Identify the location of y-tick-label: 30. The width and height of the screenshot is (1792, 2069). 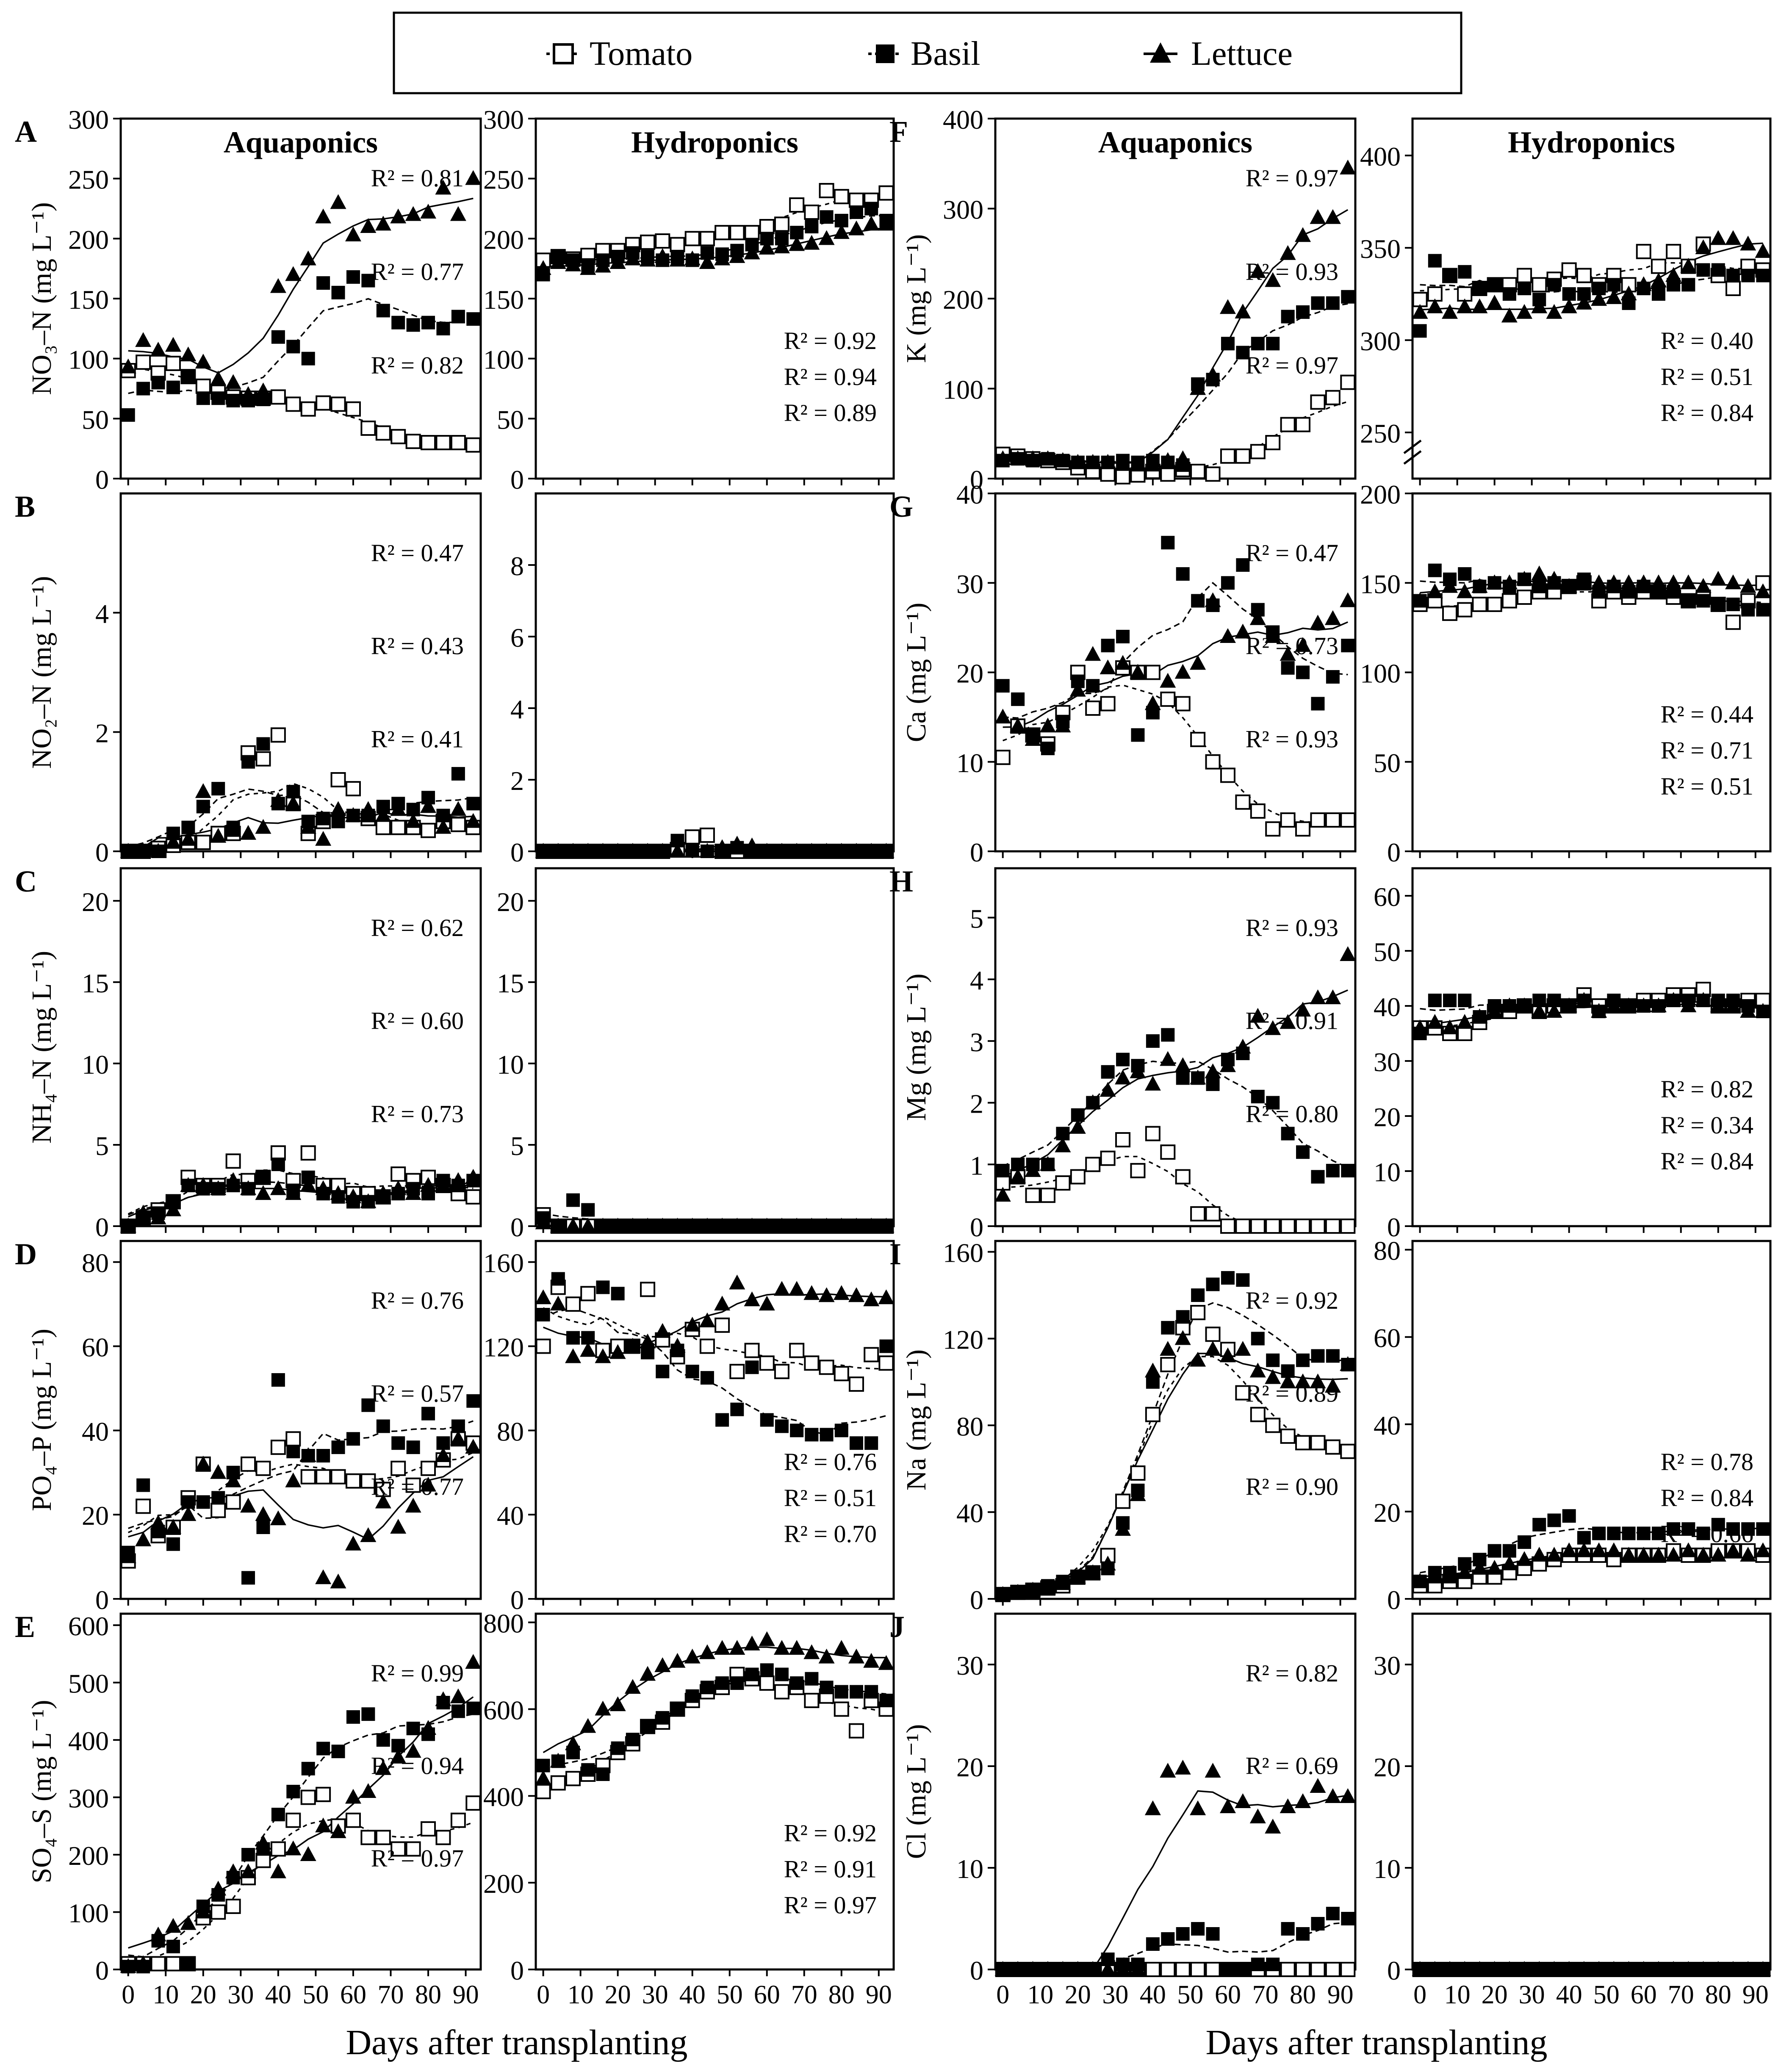
(1387, 1666).